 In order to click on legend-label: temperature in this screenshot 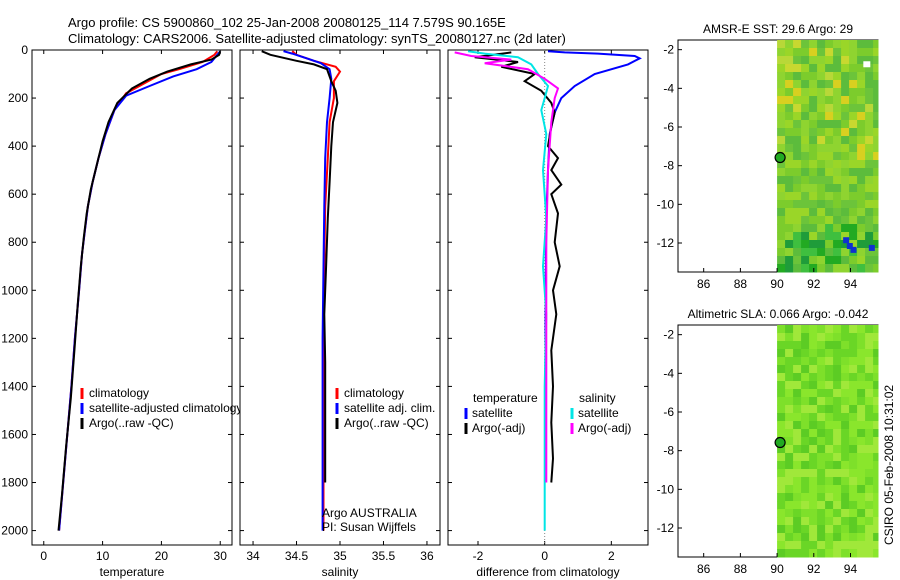, I will do `click(505, 398)`.